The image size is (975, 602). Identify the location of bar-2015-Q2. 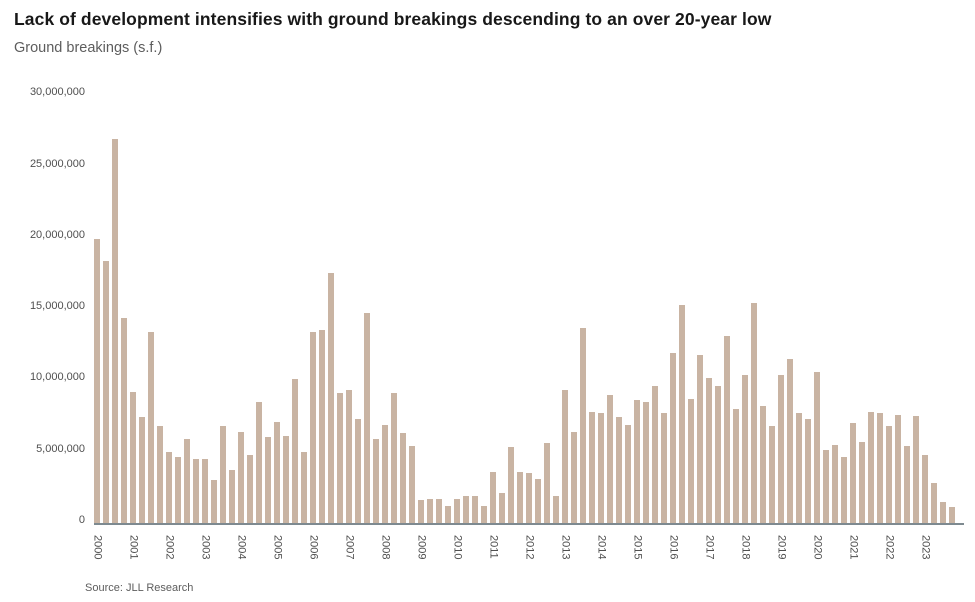
(646, 462).